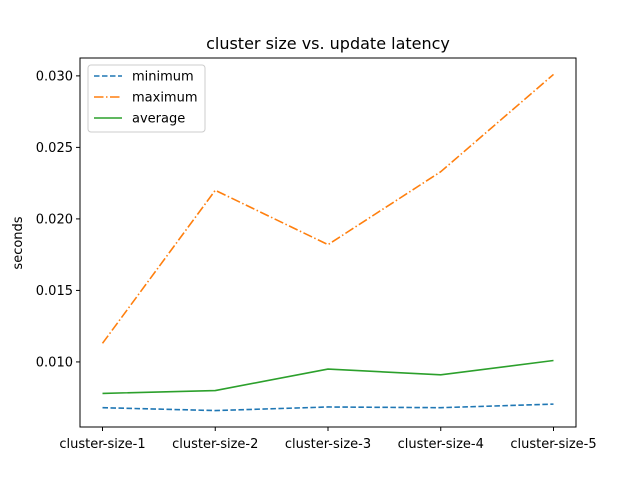 The height and width of the screenshot is (485, 640). Describe the element at coordinates (553, 444) in the screenshot. I see `x-tick-label: cluster-size-5` at that location.